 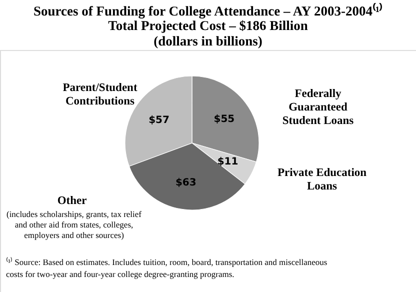 I want to click on data-label: $63, so click(x=185, y=183).